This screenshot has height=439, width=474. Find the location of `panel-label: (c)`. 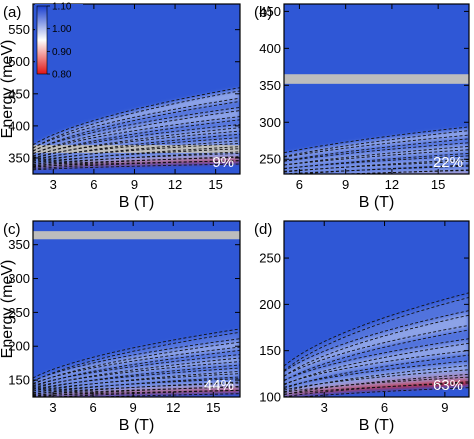

panel-label: (c) is located at coordinates (12, 229).